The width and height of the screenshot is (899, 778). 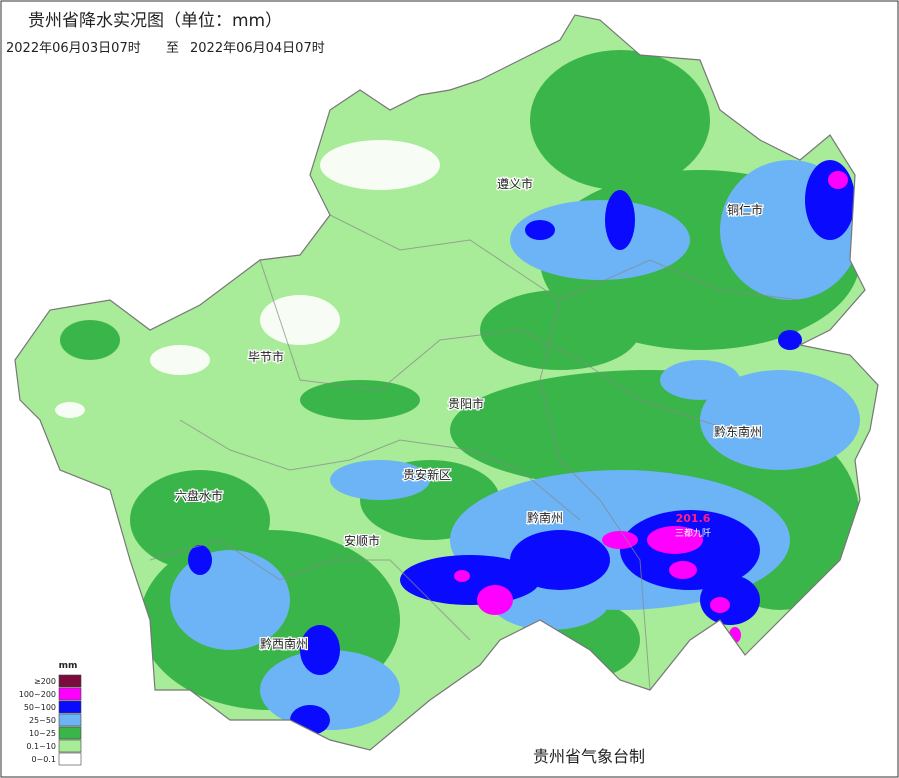 I want to click on city-label: 遵义市, so click(x=515, y=183).